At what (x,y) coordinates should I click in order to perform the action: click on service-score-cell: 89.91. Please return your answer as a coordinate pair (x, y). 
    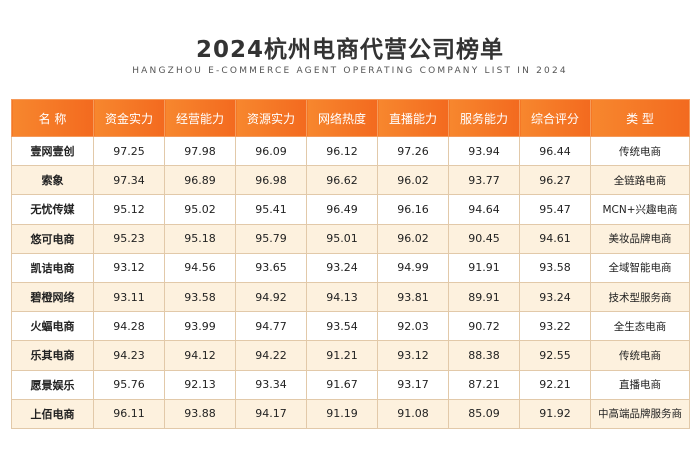
    Looking at the image, I should click on (484, 297).